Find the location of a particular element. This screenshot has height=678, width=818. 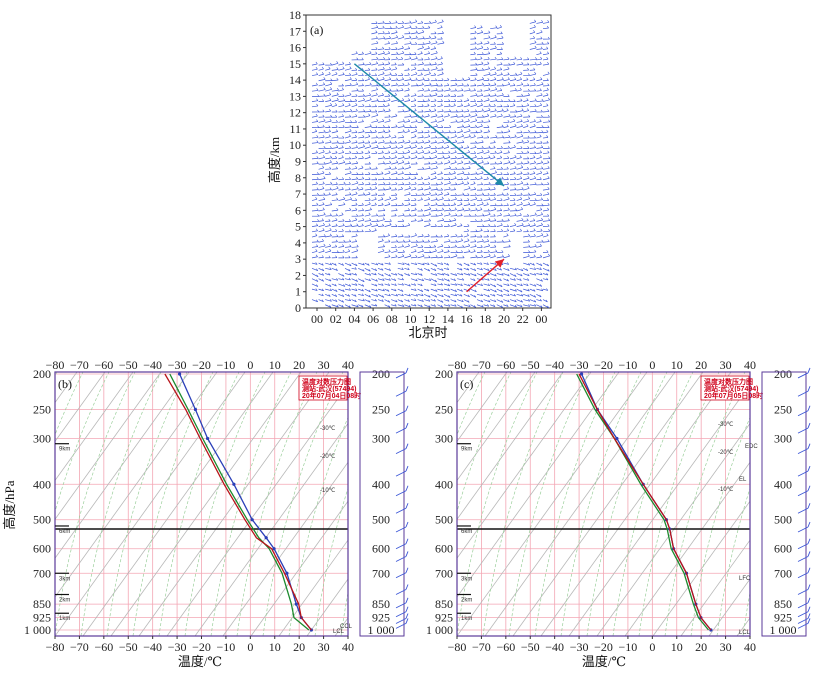

dry-adiabat is located at coordinates (327, 607).